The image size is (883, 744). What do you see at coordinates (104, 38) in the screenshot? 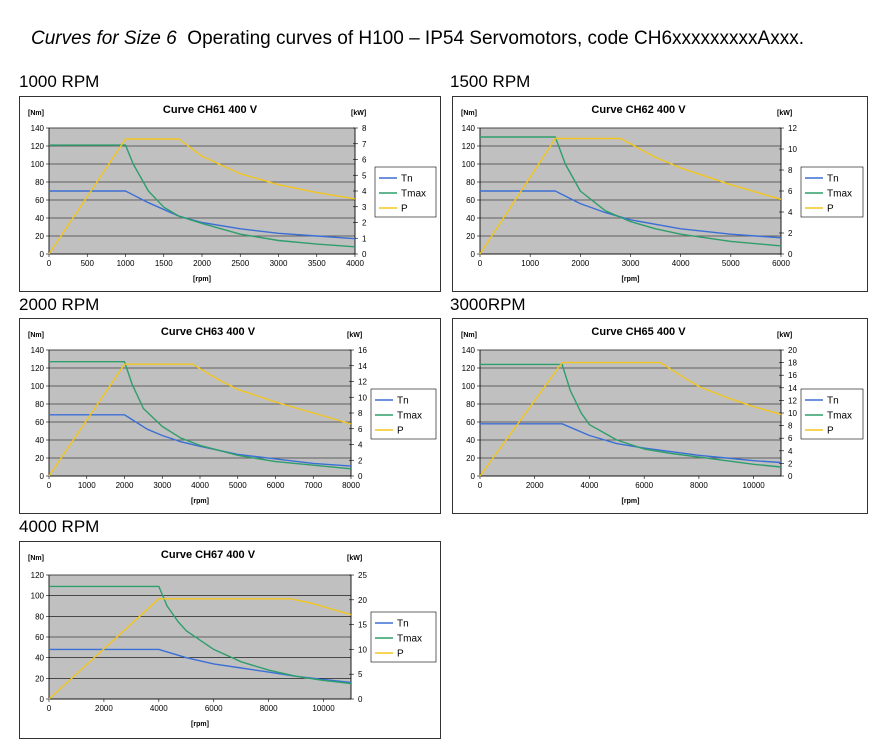
I see `page-heading-italic: Curves for Size 6` at bounding box center [104, 38].